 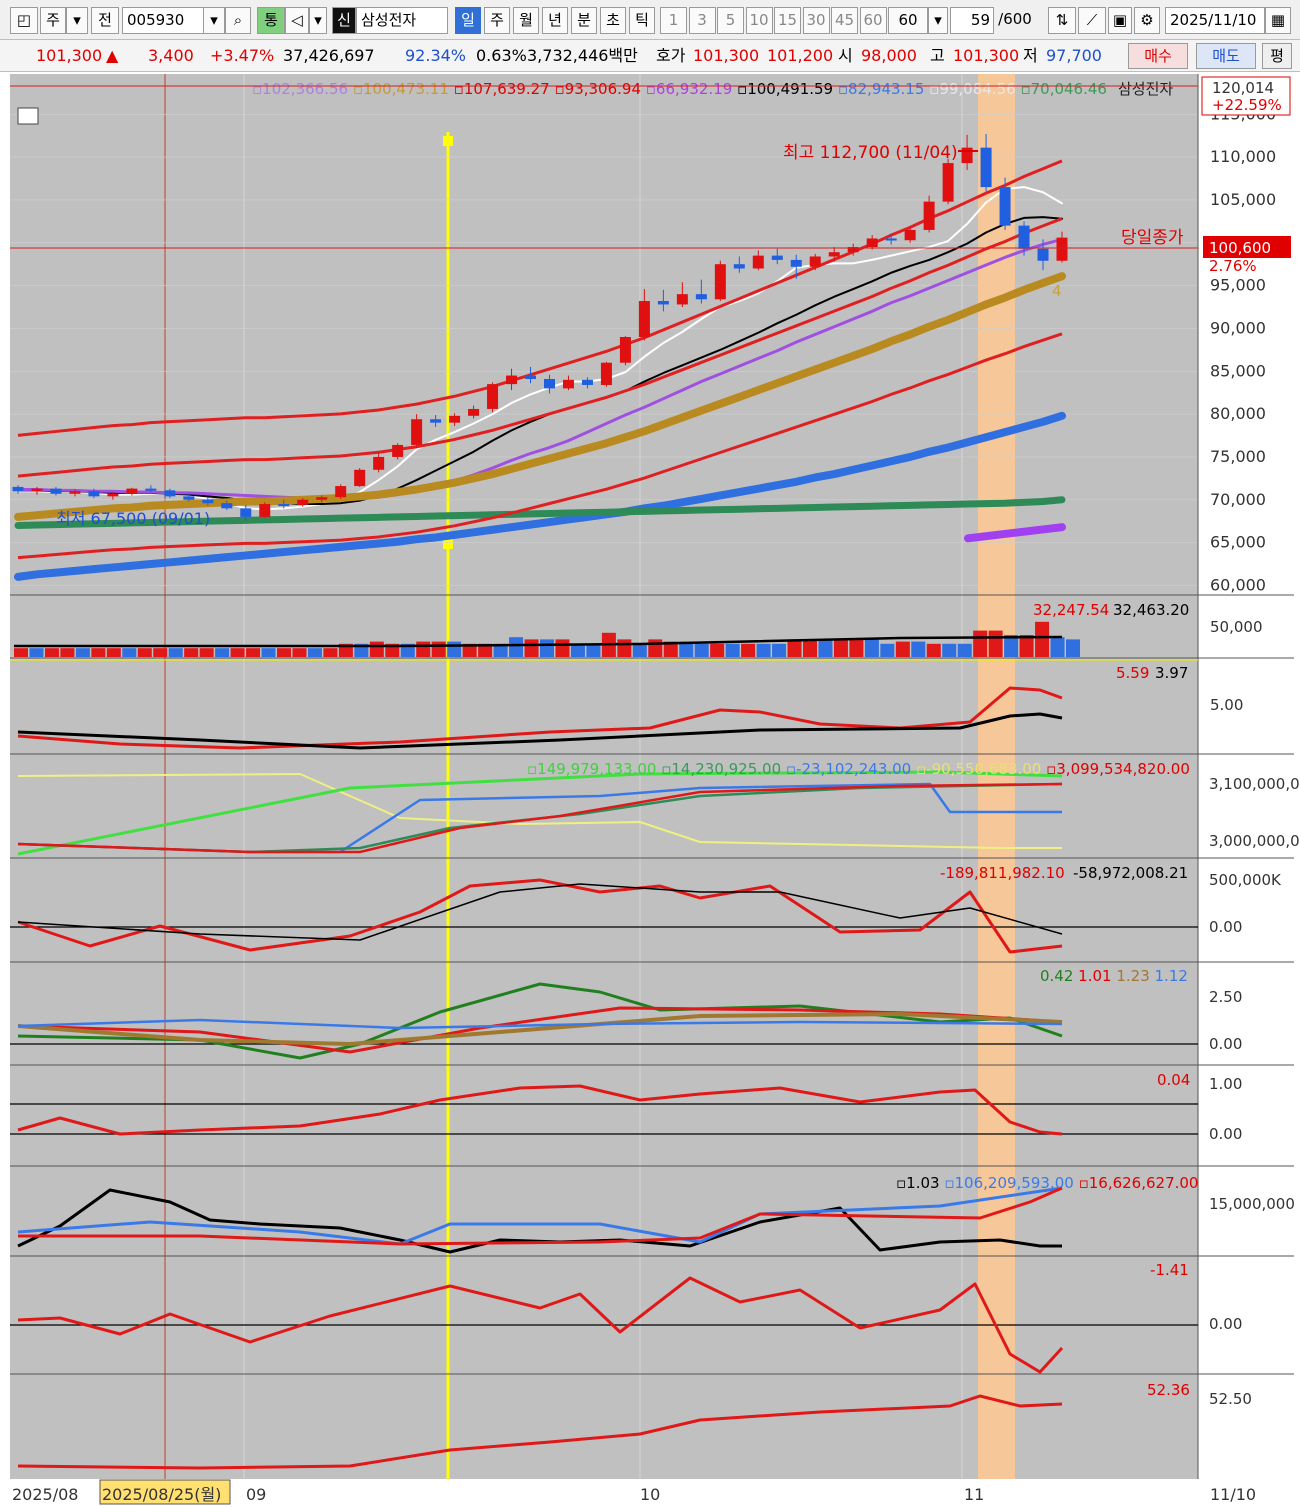 I want to click on panel10-axis-tick: 52.50, so click(x=1230, y=1399).